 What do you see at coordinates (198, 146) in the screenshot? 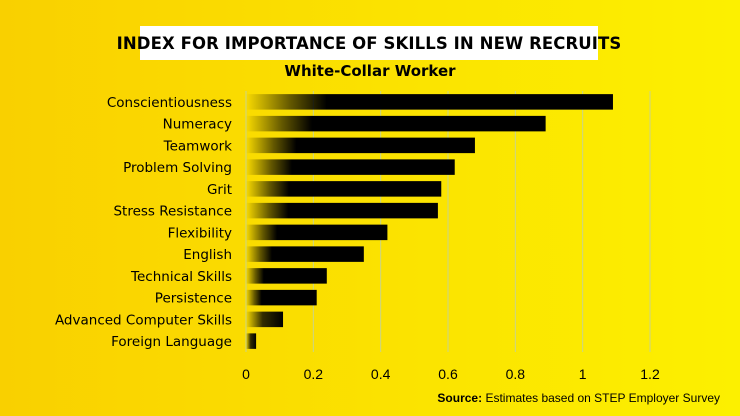
I see `category-label: Teamwork` at bounding box center [198, 146].